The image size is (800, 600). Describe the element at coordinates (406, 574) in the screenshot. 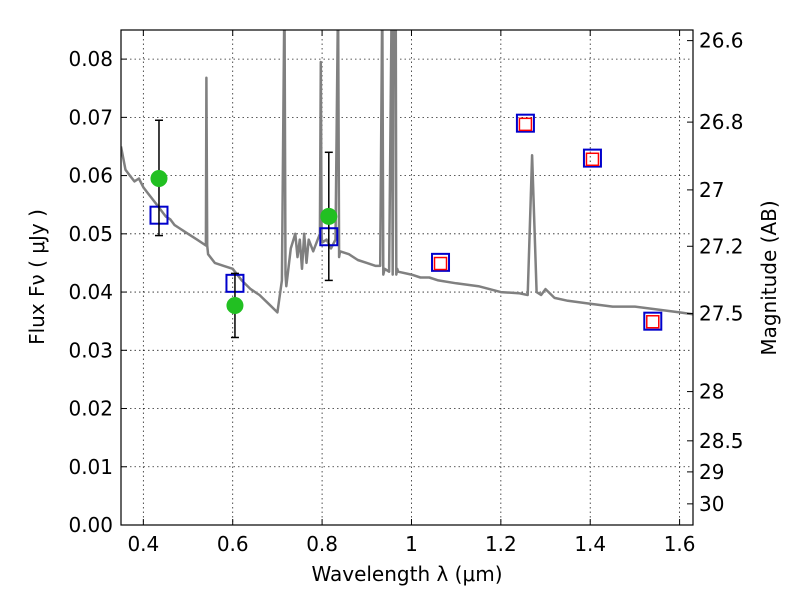

I see `x-axis-label: Wavelength λ (μm)` at that location.